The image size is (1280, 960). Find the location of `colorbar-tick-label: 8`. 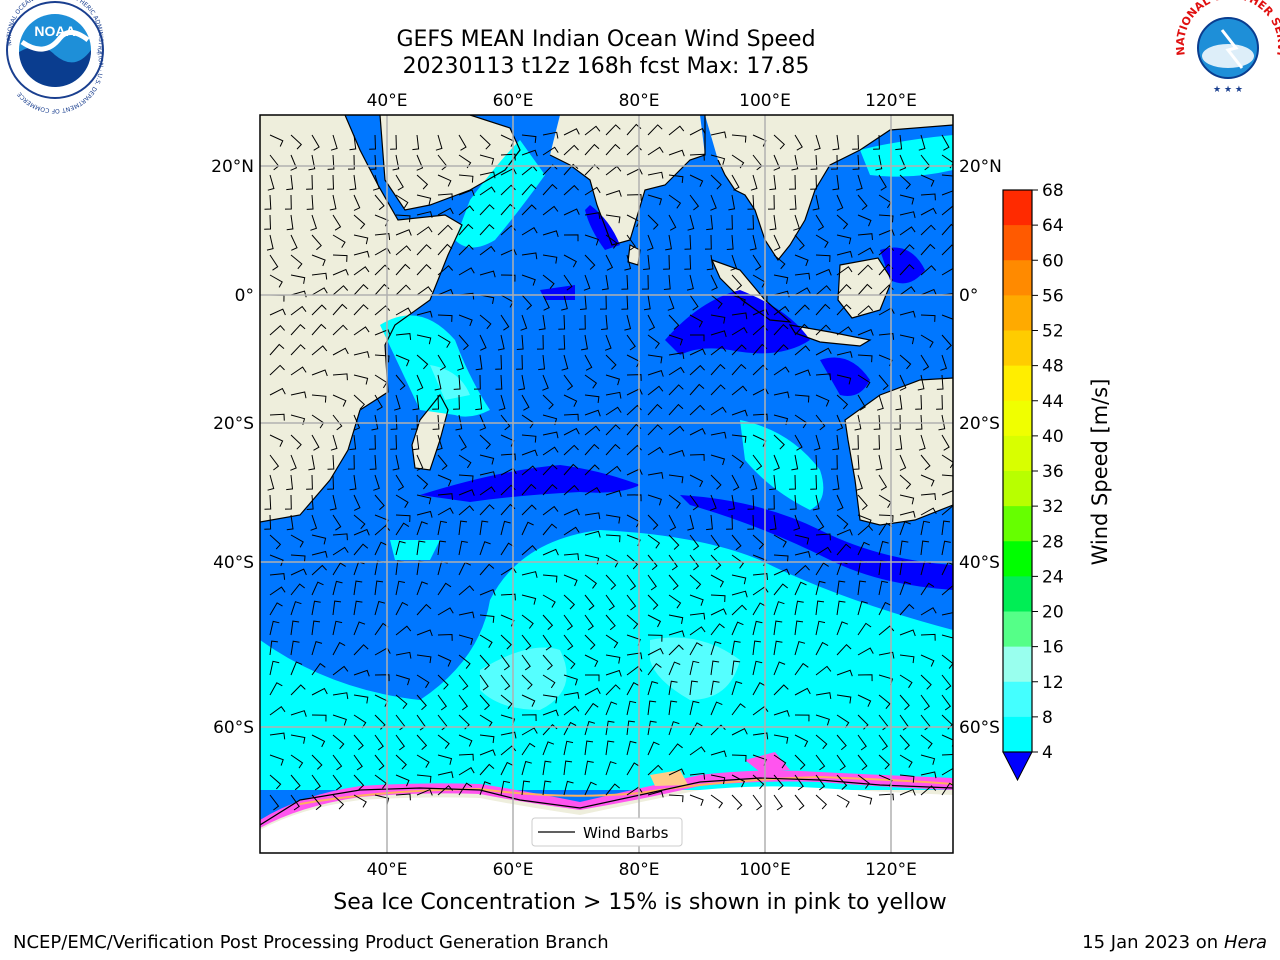

colorbar-tick-label: 8 is located at coordinates (1047, 718).